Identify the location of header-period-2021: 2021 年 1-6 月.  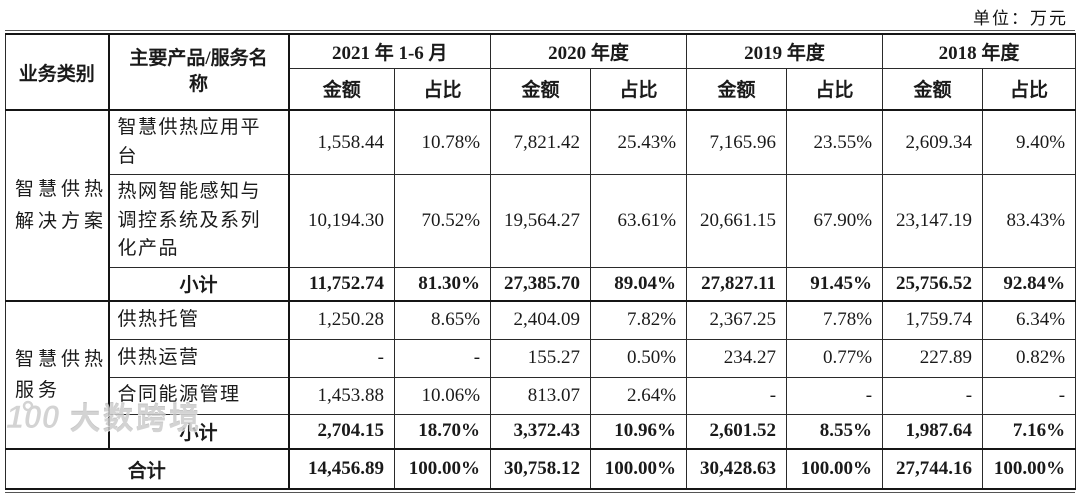
(389, 51).